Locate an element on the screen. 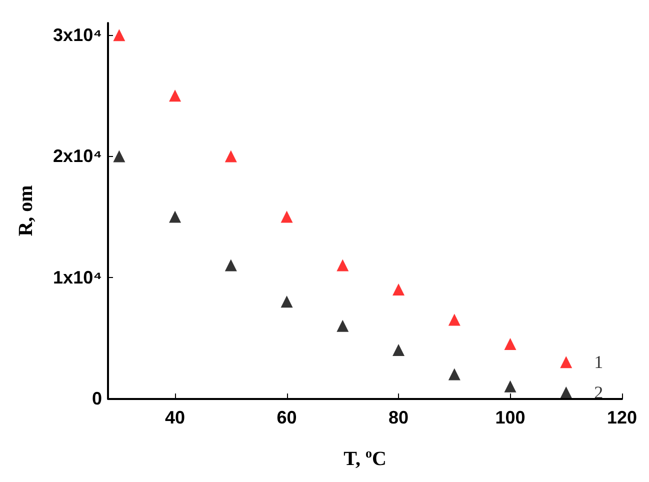 The image size is (649, 482). series-label: 1 is located at coordinates (599, 362).